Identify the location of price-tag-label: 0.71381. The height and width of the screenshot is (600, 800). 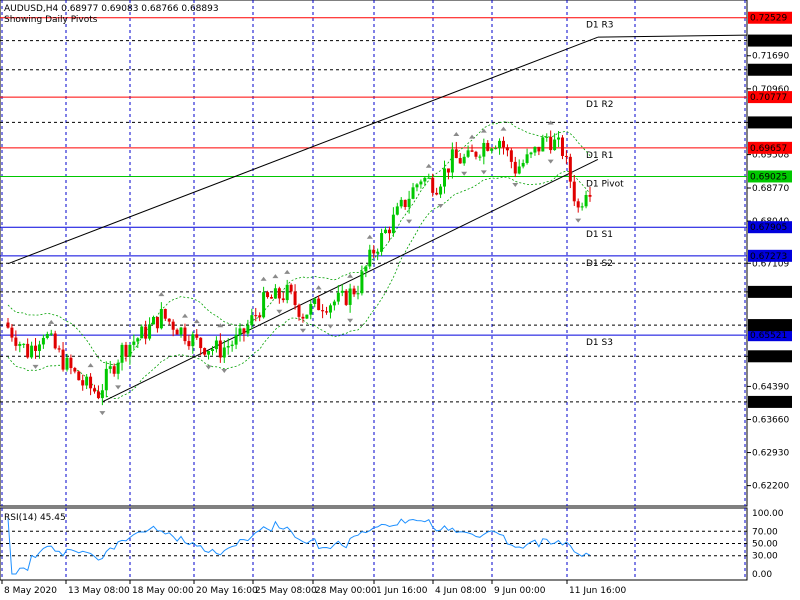
(768, 71).